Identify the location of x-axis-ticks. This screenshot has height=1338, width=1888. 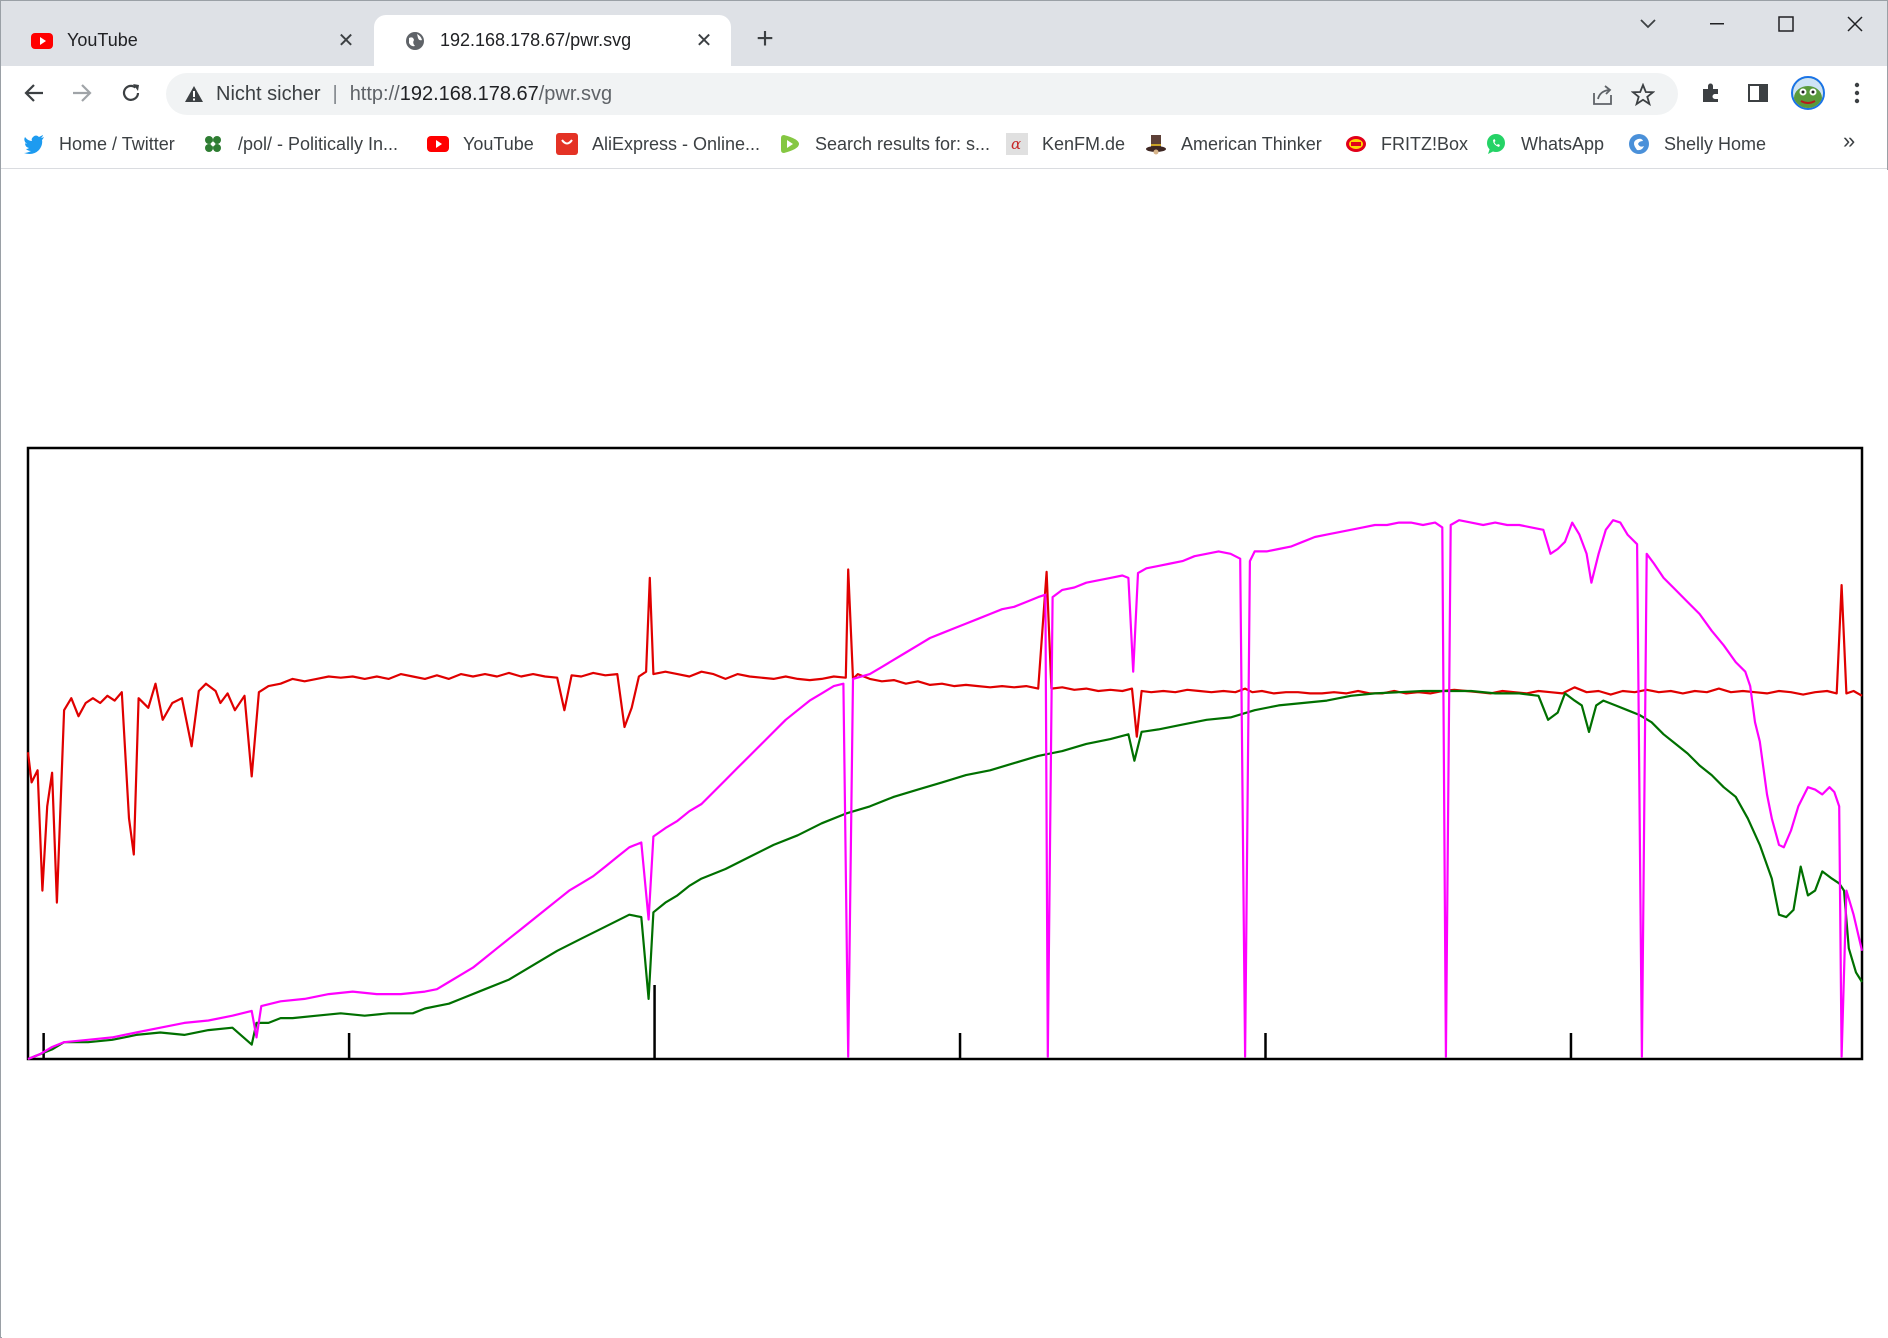
(807, 1022).